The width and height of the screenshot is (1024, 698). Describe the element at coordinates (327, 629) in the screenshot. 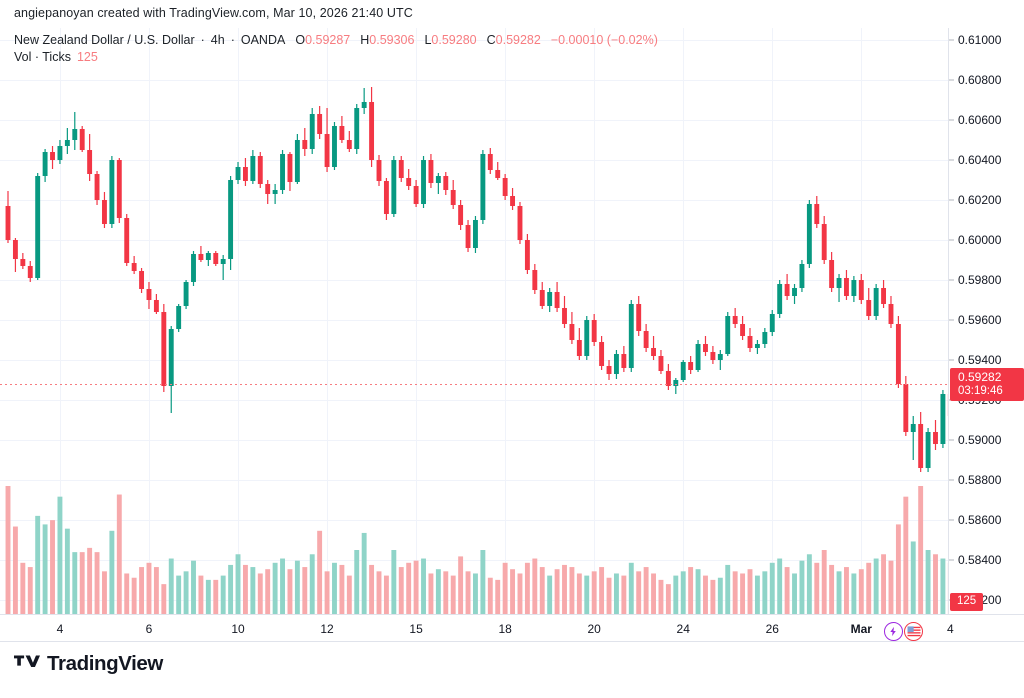

I see `time-tick-label: 12` at that location.